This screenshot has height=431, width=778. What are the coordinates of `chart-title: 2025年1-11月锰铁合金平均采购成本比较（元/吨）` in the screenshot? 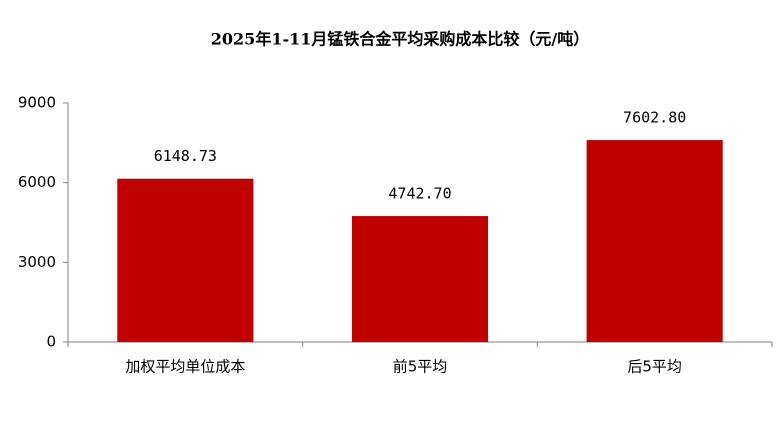 It's located at (400, 39).